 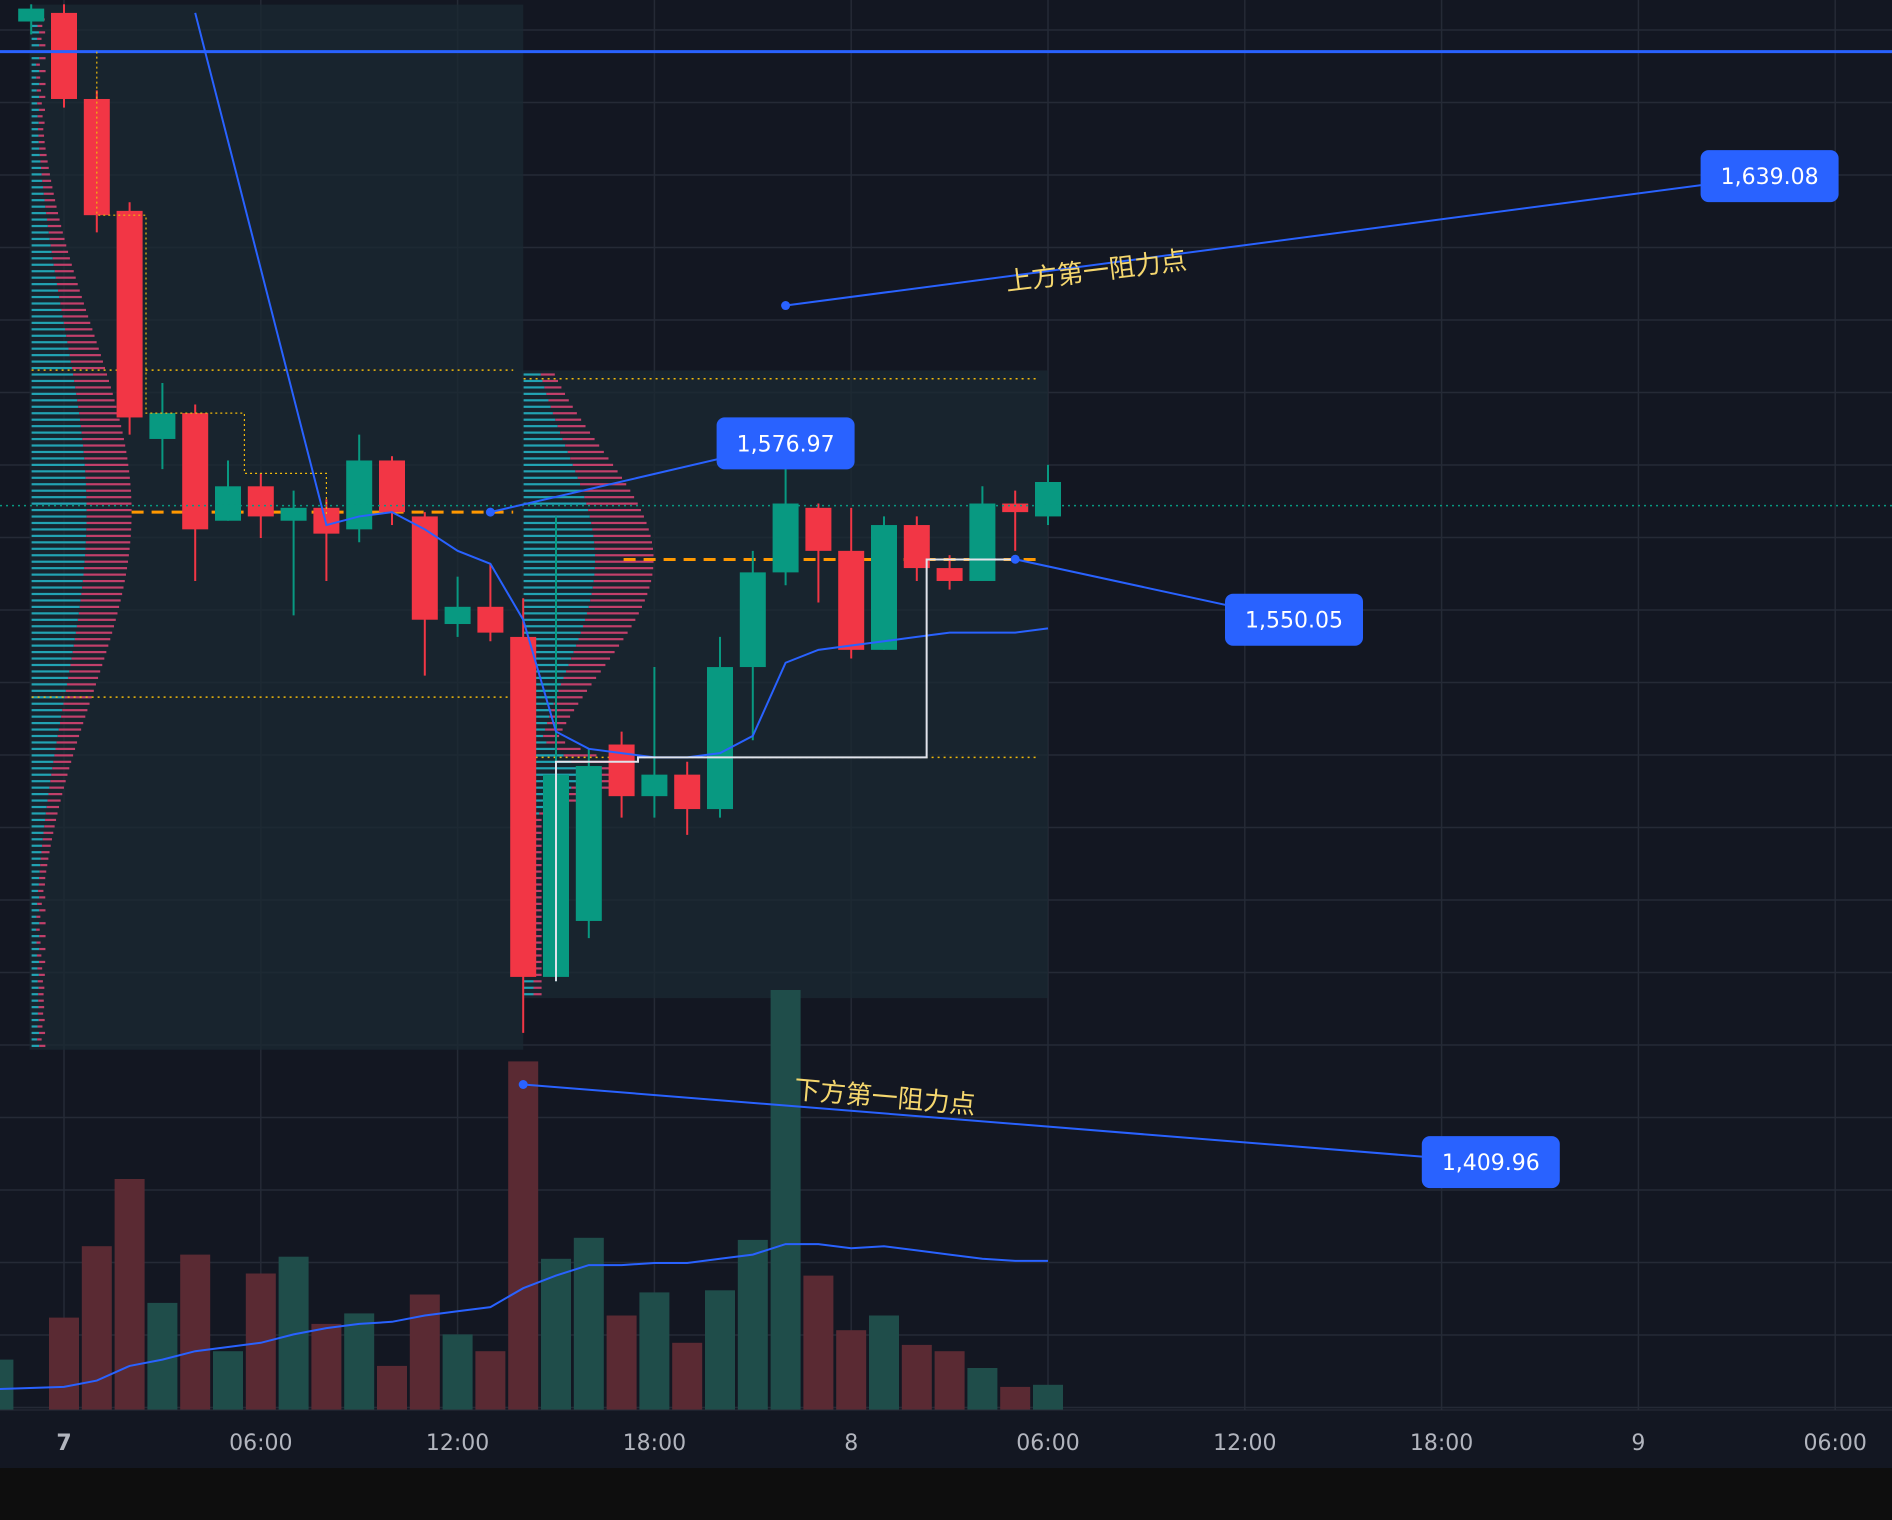 I want to click on price-tag-label: 1,576.97, so click(x=786, y=444).